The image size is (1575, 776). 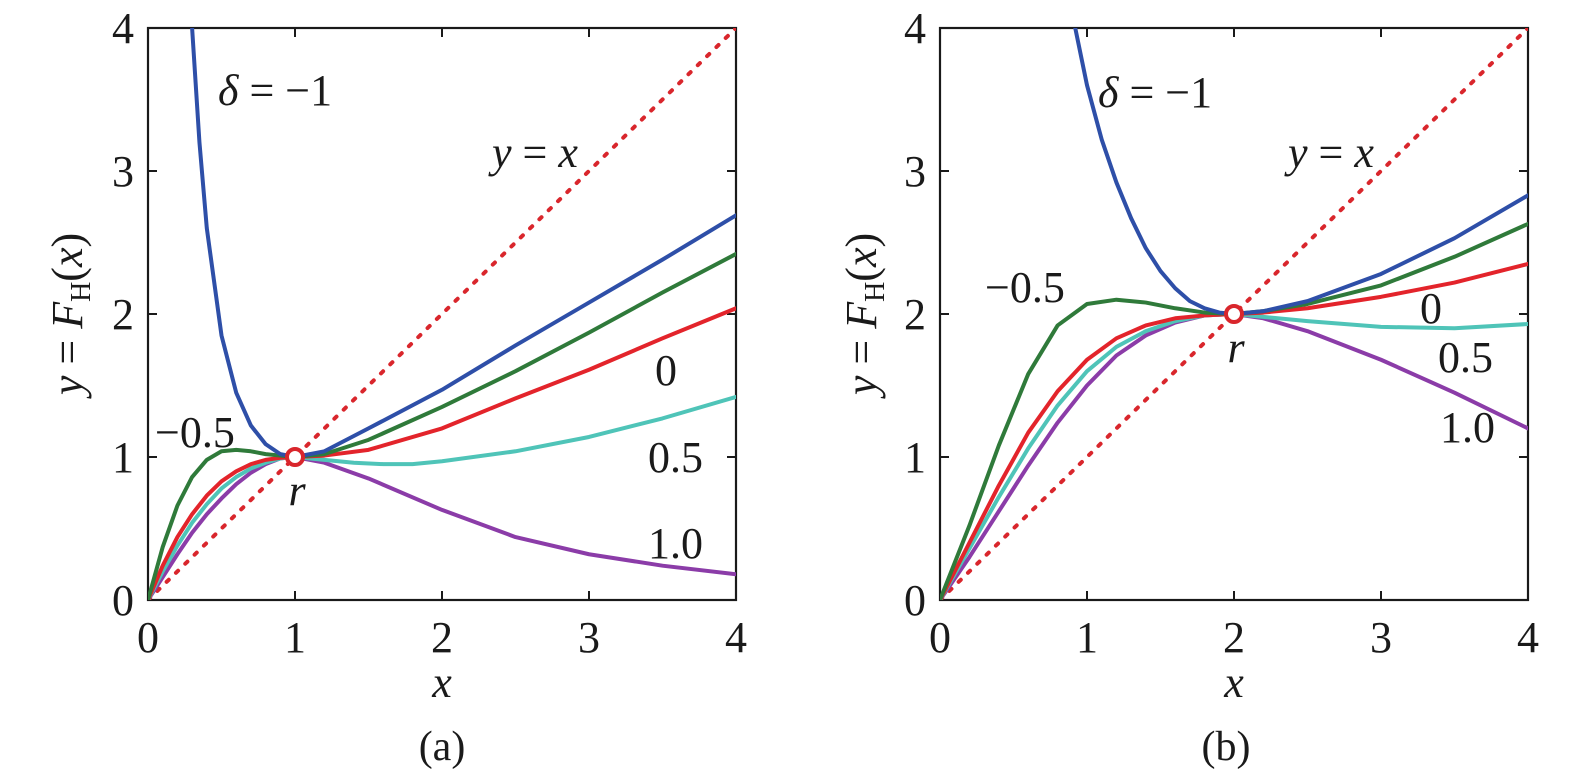 I want to click on panel-caption: (b), so click(x=1226, y=747).